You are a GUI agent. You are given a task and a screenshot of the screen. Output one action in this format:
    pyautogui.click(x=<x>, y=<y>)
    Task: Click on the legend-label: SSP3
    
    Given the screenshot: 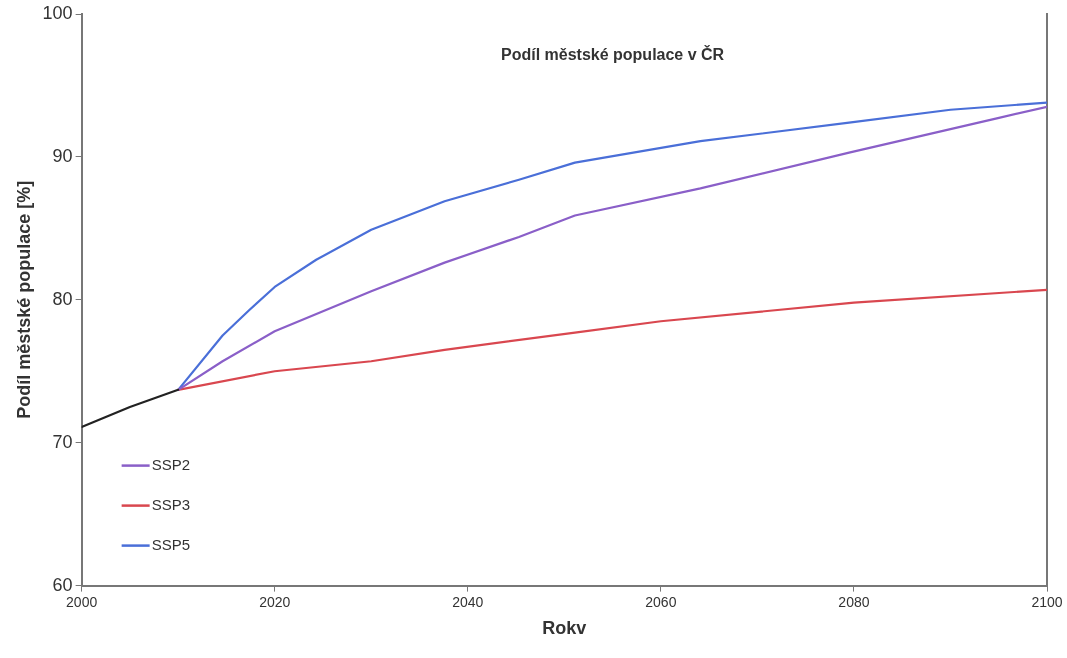 What is the action you would take?
    pyautogui.click(x=170, y=504)
    